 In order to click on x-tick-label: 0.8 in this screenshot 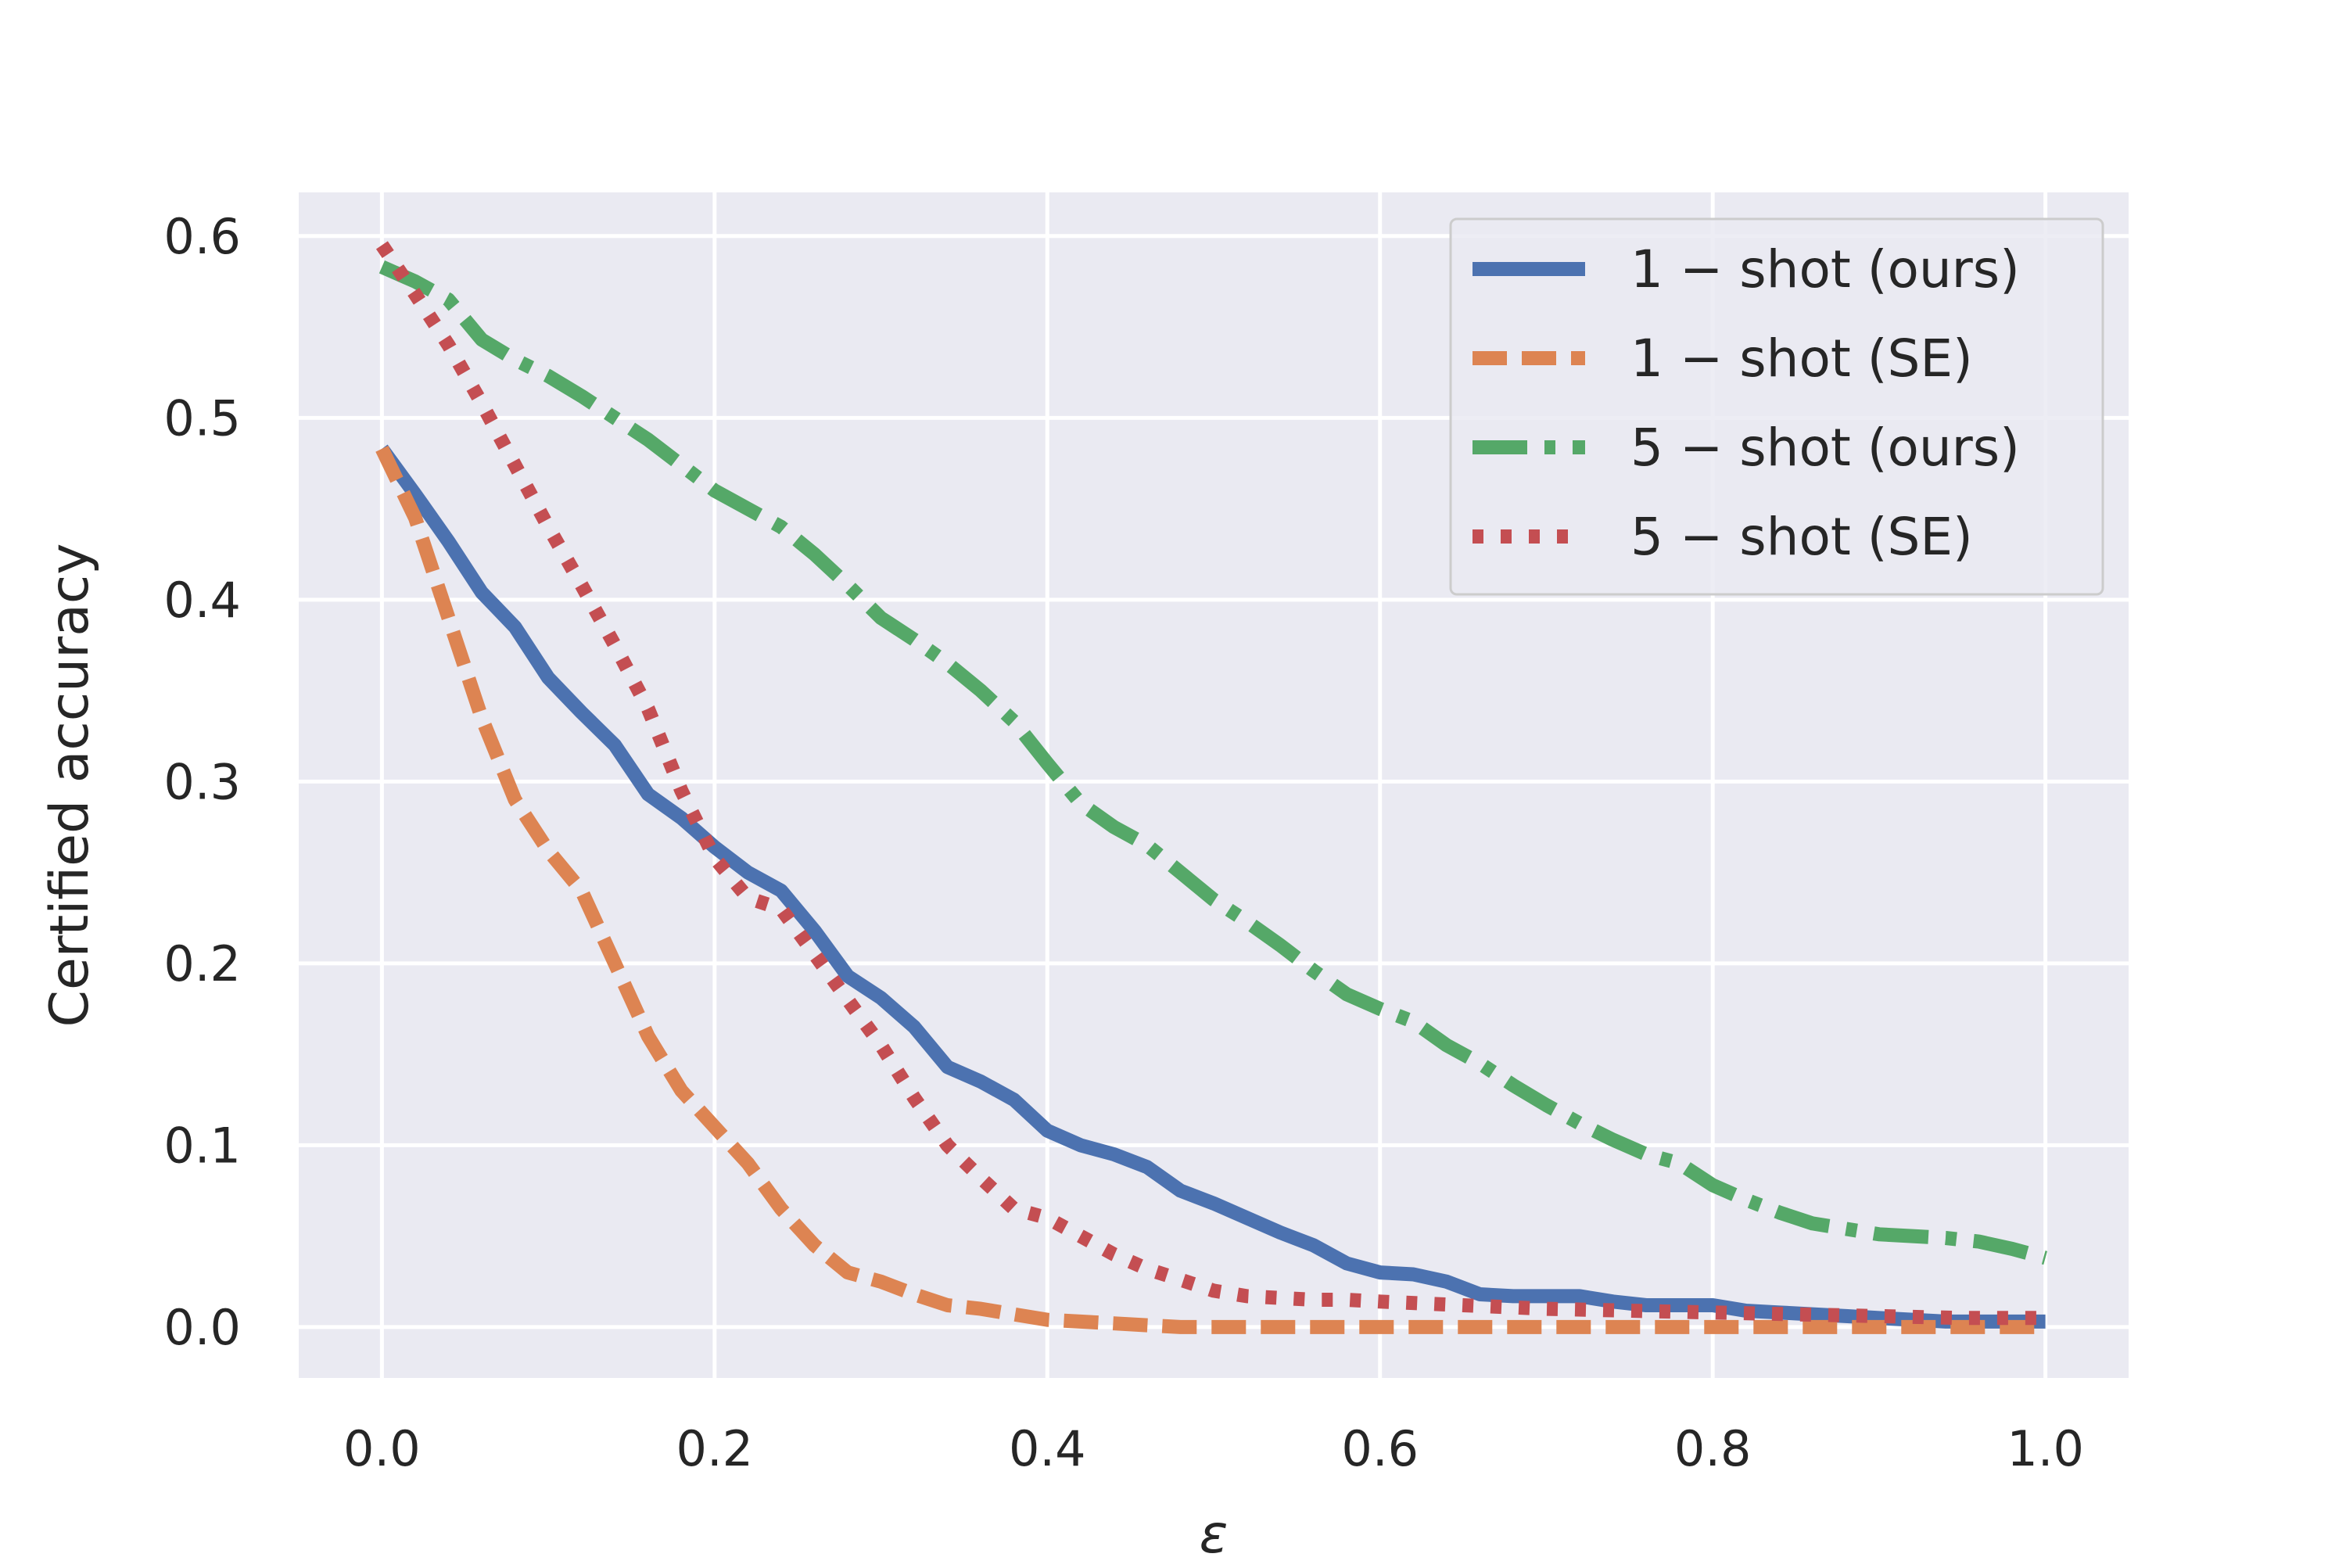, I will do `click(1713, 1448)`.